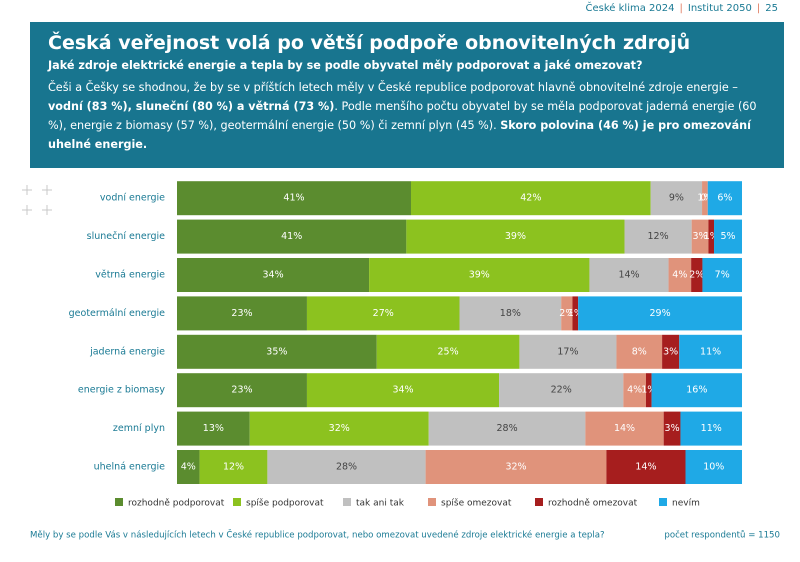  I want to click on value-label: 41%, so click(293, 198).